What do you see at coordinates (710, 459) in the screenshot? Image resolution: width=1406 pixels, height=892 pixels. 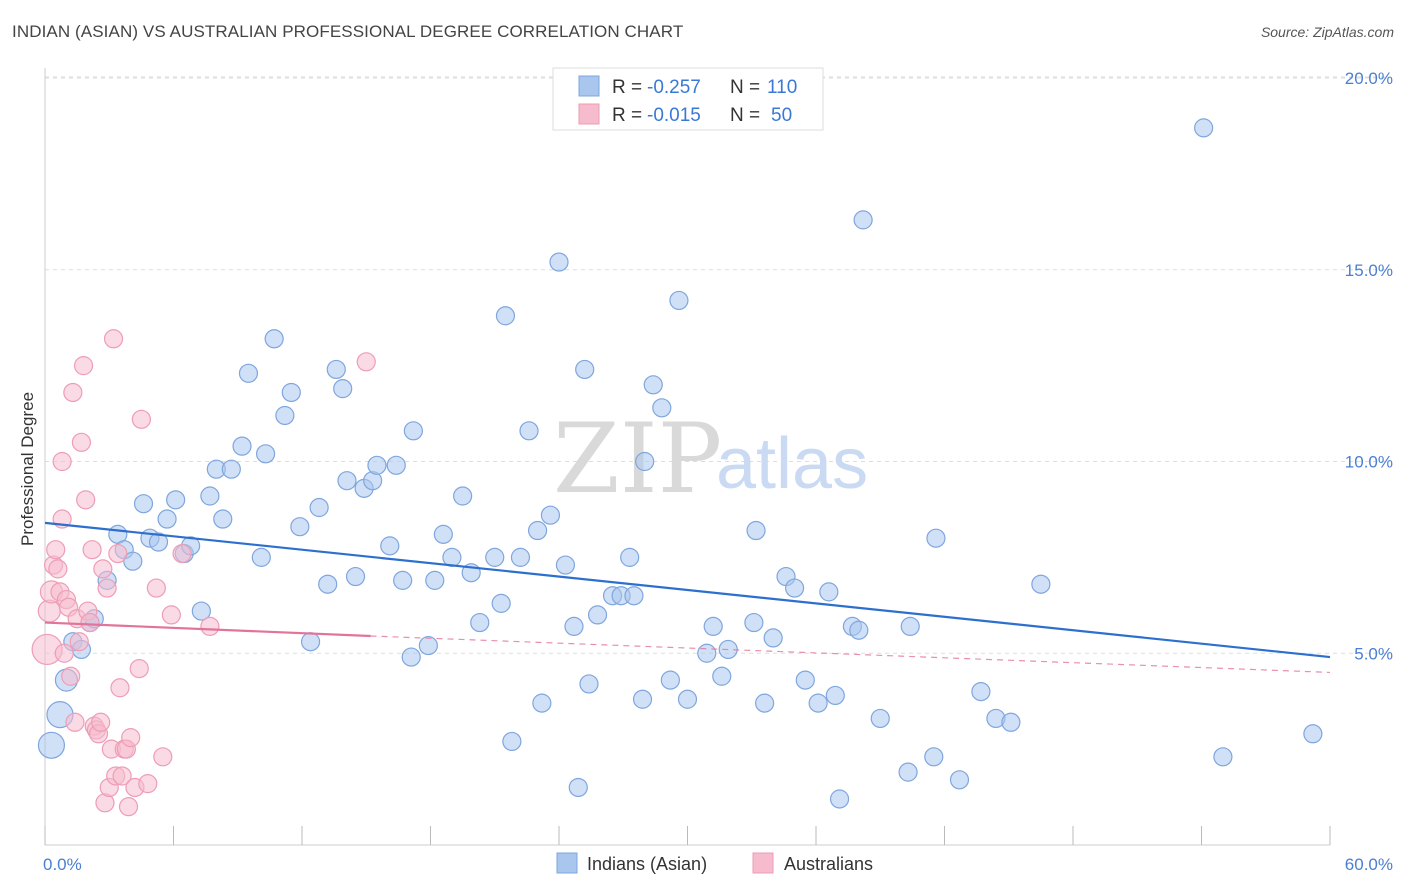 I see `watermark: ZIP atlas` at bounding box center [710, 459].